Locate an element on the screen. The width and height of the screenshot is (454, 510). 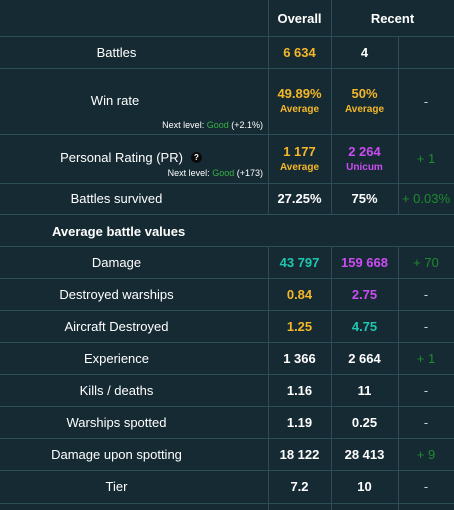
row-label: Aircraft Destroyed is located at coordinates (116, 326).